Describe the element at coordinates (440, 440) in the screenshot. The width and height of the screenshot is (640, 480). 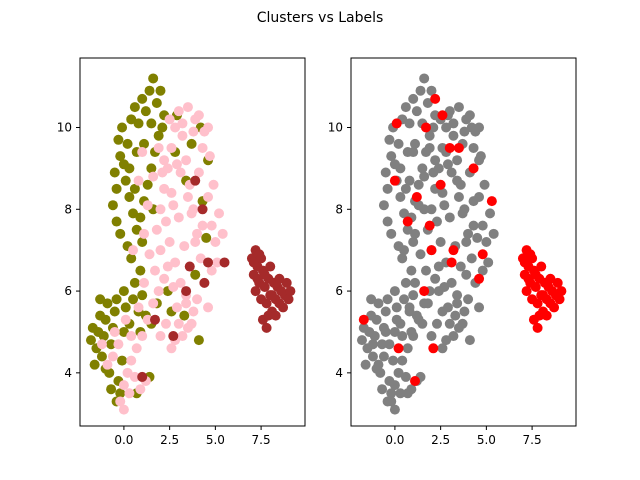
I see `x-tick-label: 2.5` at that location.